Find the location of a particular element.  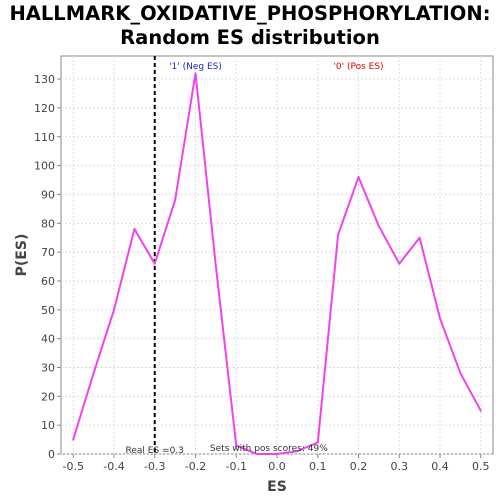

x-tick-label: -0.1 is located at coordinates (236, 466).